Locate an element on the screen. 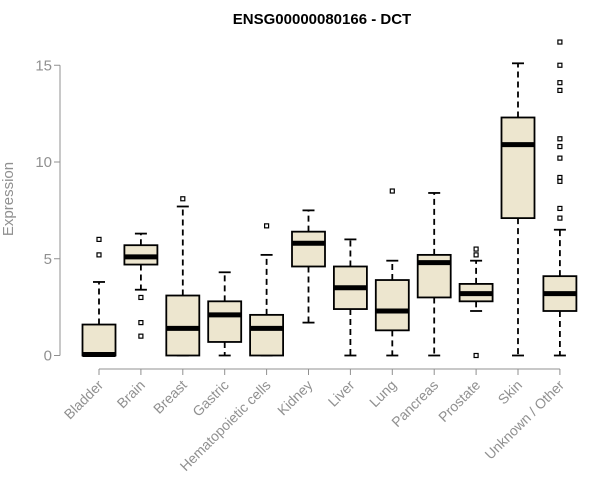 This screenshot has width=600, height=500. x-tick-label: Pancreas is located at coordinates (414, 403).